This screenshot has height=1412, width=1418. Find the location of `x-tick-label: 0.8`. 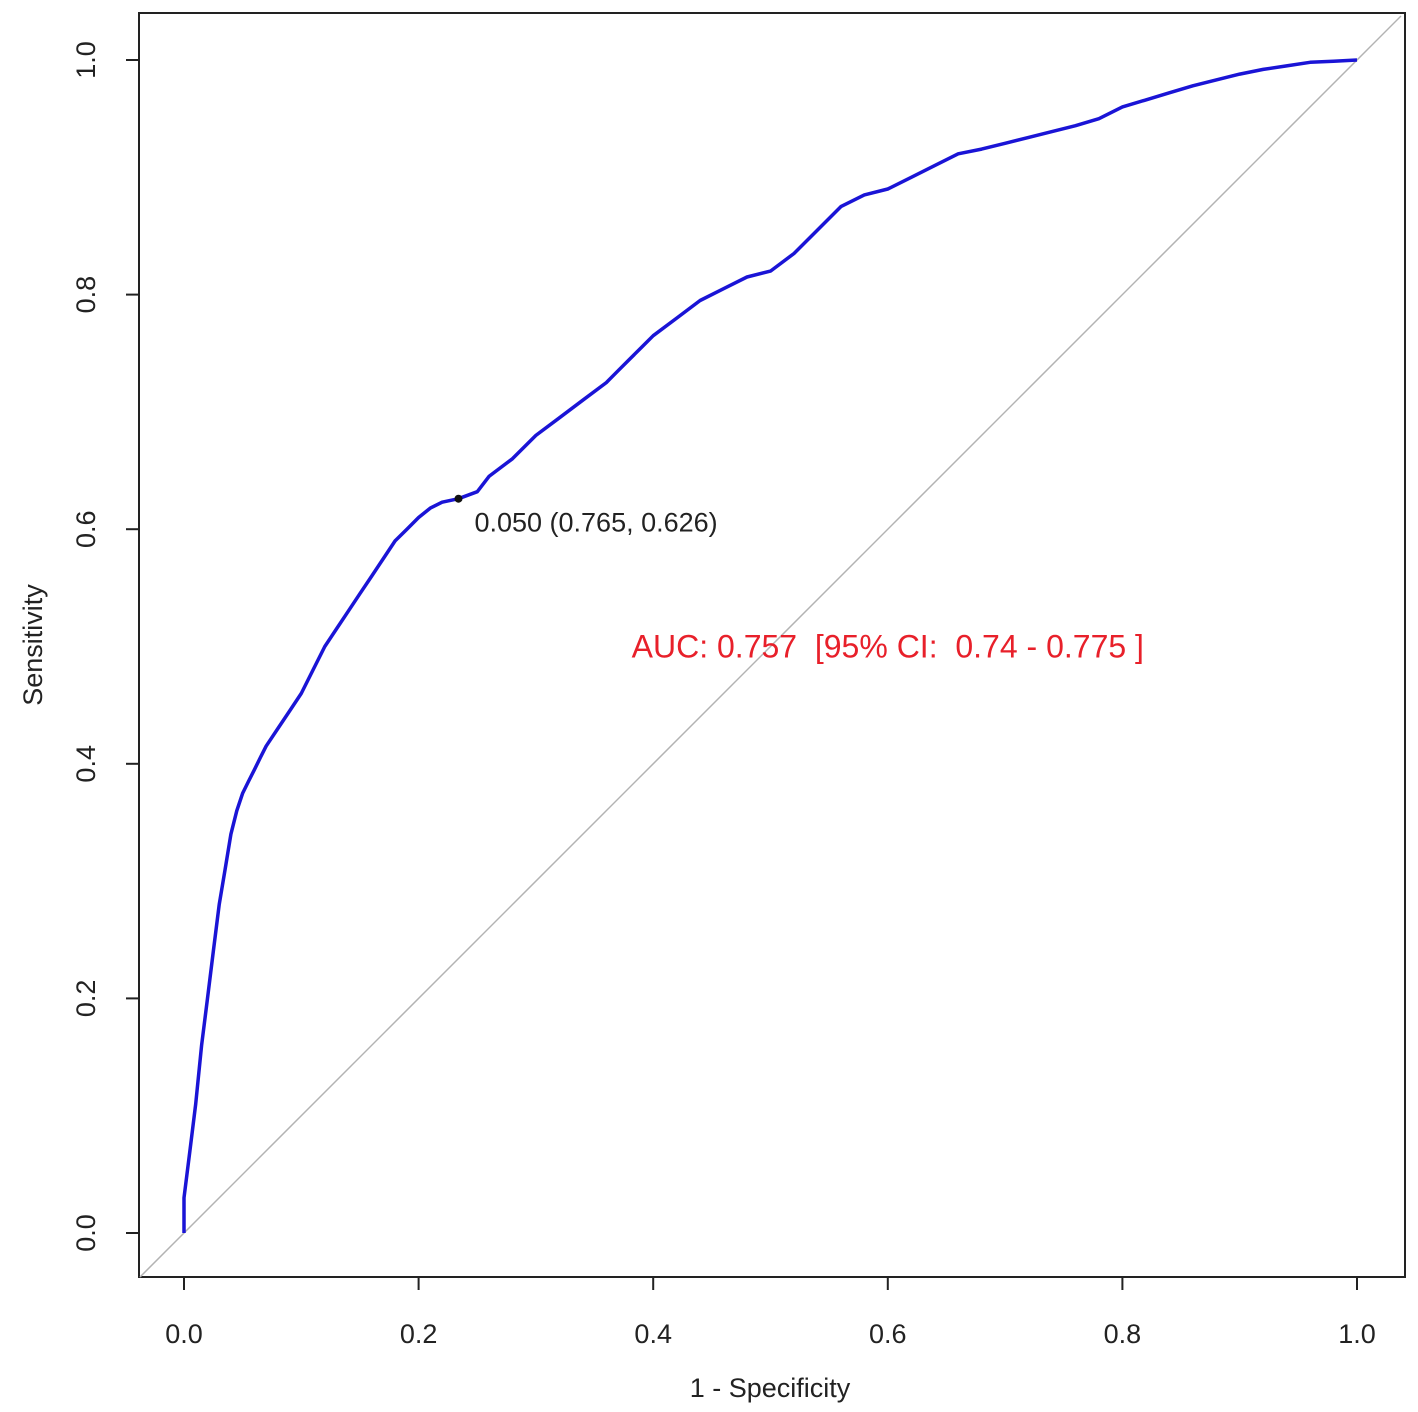

x-tick-label: 0.8 is located at coordinates (1123, 1334).